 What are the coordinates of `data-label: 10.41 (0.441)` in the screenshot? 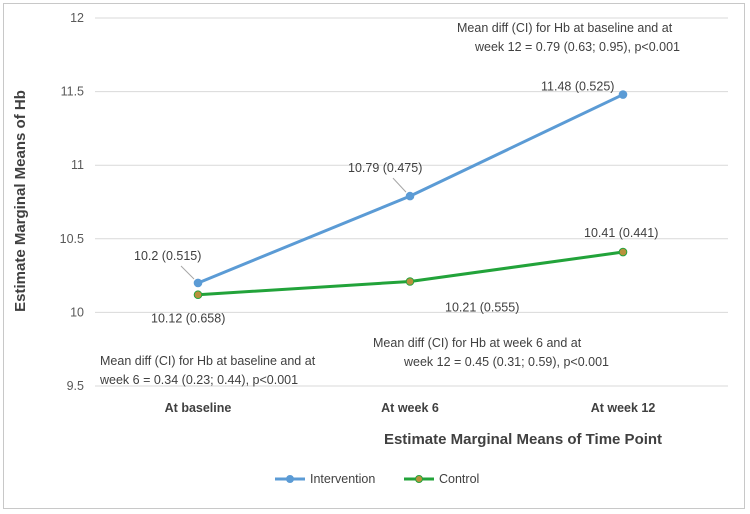 It's located at (621, 233).